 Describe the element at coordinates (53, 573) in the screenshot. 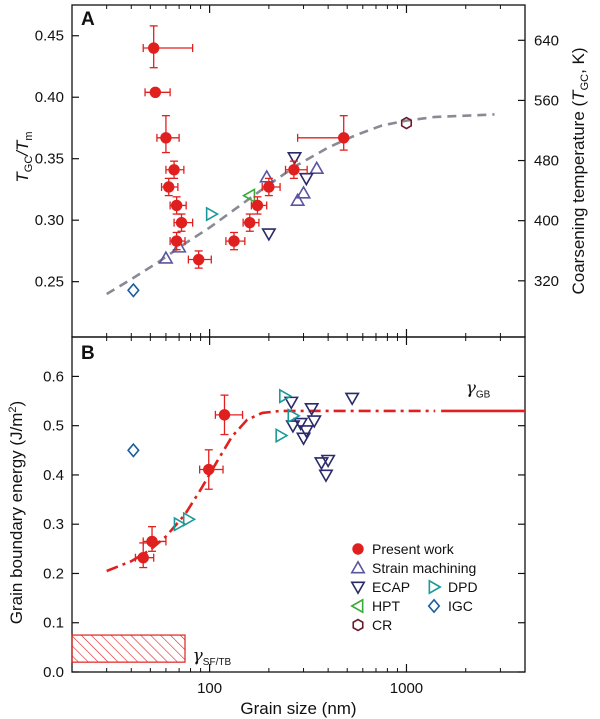

I see `y-tick-label: 0.2` at that location.